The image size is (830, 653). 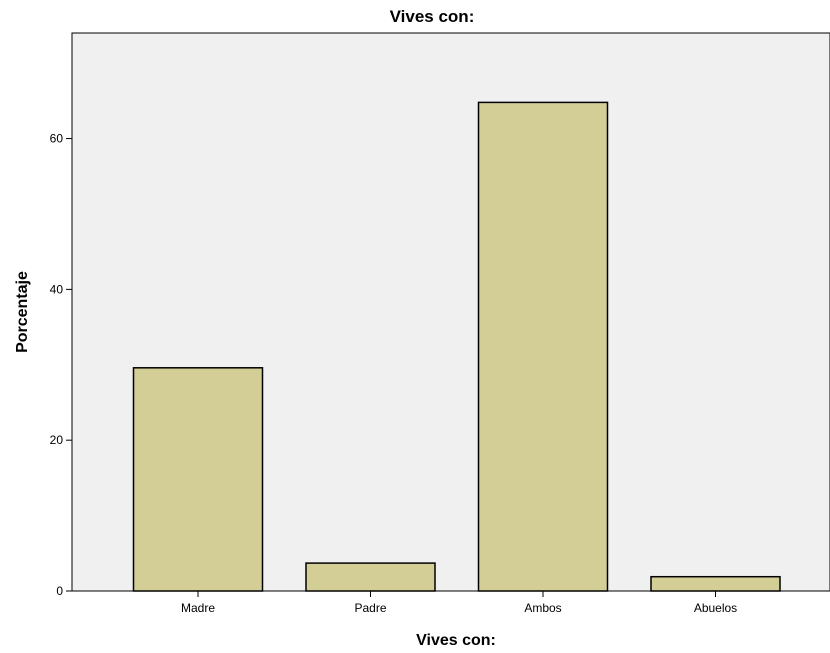 What do you see at coordinates (715, 583) in the screenshot?
I see `bar-abuelos` at bounding box center [715, 583].